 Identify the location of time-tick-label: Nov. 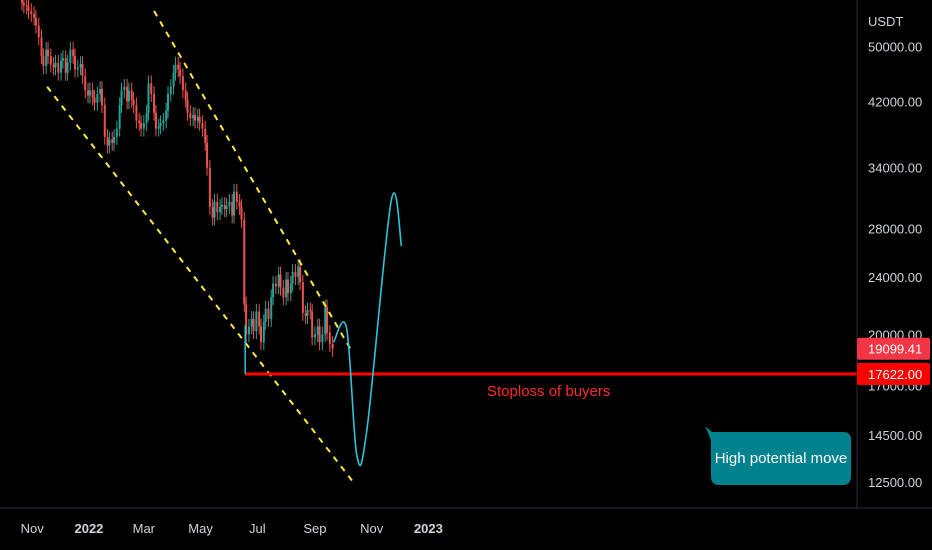
(372, 528).